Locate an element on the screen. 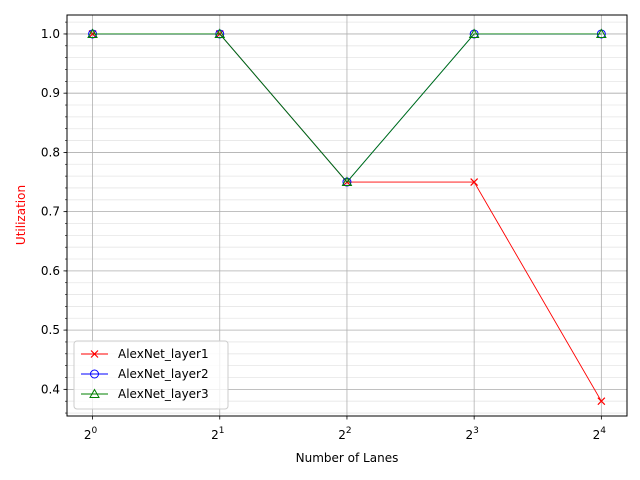 This screenshot has height=480, width=640. y-axis-label: Utilization is located at coordinates (21, 215).